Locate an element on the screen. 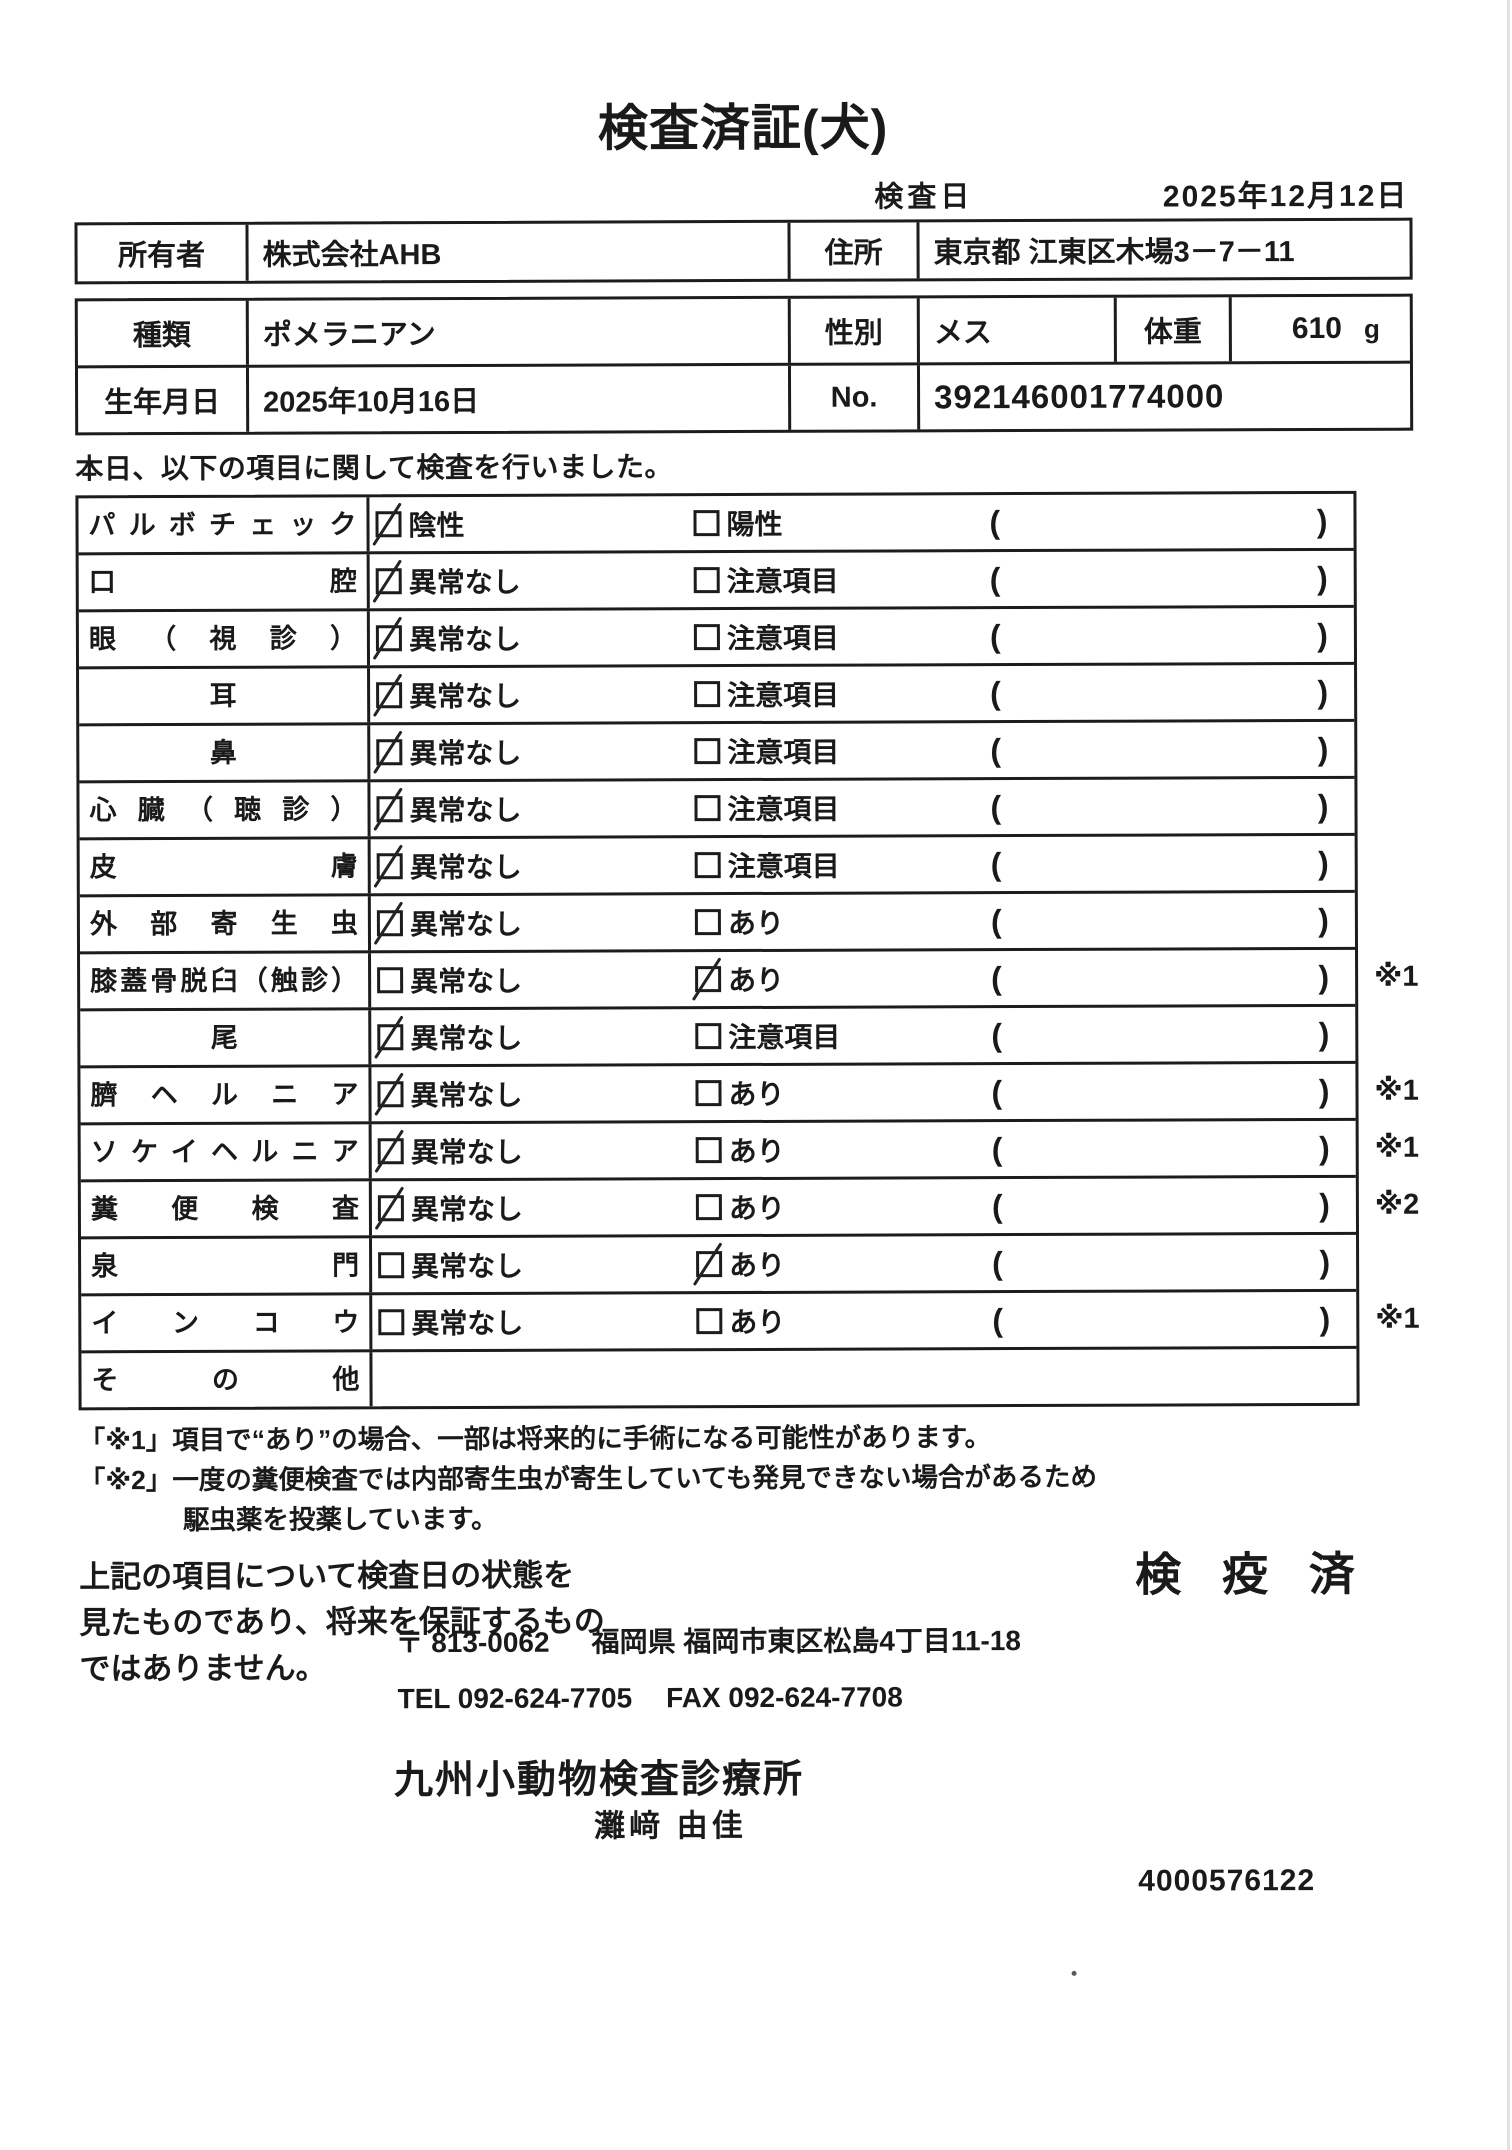 The image size is (1512, 2150). clinic-postal-line: 〒 813-0062 福岡県 福岡市東区松島4丁目11-18 is located at coordinates (708, 1640).